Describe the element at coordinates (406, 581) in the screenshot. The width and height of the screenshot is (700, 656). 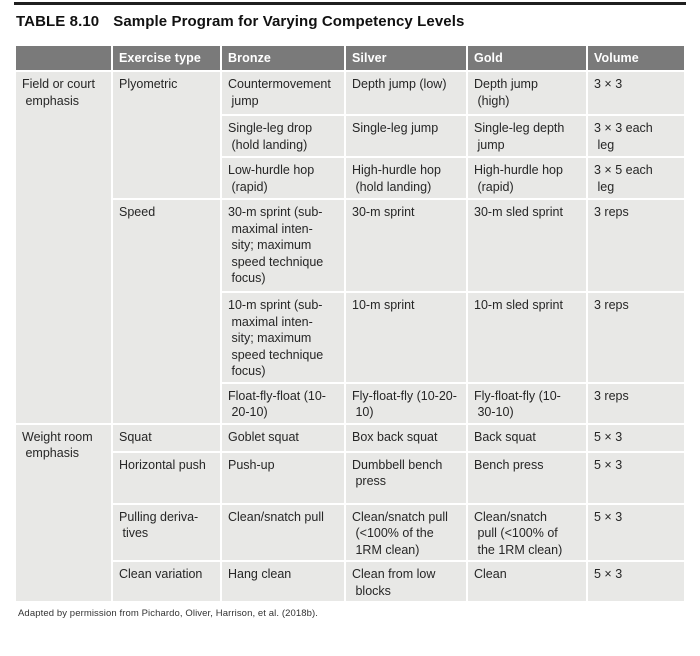
I see `cell-silver: Clean from low blocks` at that location.